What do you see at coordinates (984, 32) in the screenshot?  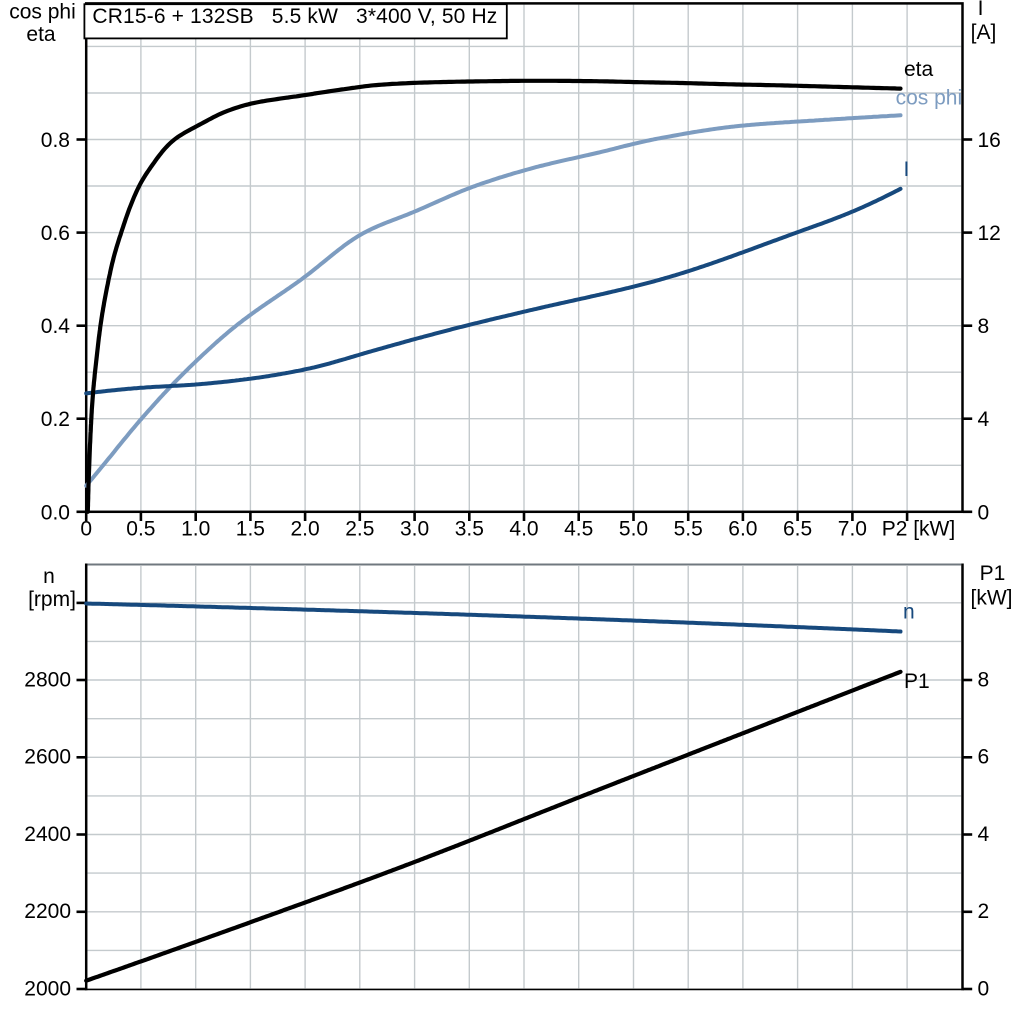 I see `svg-text: [A]` at bounding box center [984, 32].